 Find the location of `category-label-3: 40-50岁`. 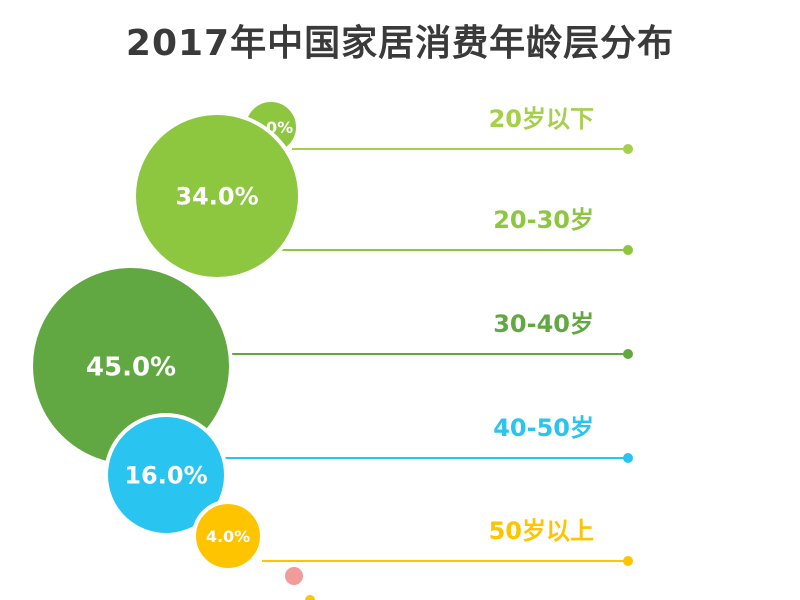

category-label-3: 40-50岁 is located at coordinates (543, 428).